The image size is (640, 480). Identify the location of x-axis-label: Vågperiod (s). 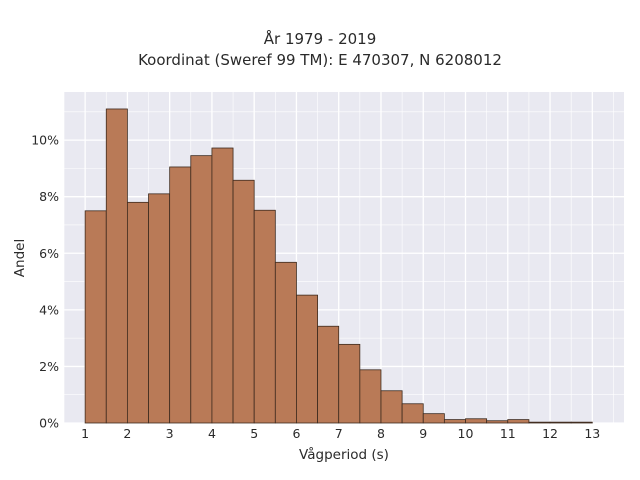
(344, 455).